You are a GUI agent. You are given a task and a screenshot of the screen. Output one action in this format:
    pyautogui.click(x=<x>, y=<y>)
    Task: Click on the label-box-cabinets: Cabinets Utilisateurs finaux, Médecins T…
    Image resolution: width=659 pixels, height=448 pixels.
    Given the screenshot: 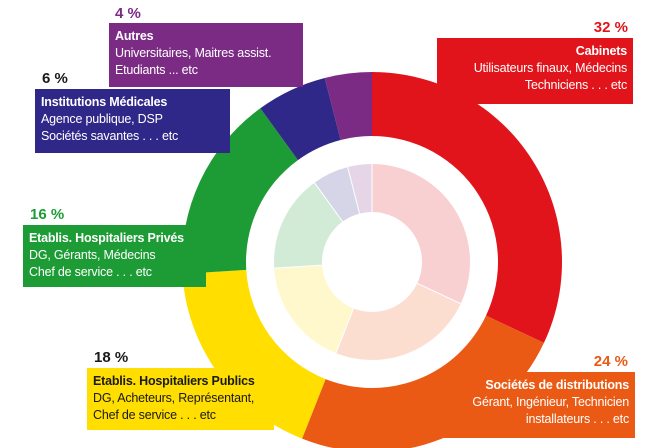 What is the action you would take?
    pyautogui.click(x=535, y=71)
    